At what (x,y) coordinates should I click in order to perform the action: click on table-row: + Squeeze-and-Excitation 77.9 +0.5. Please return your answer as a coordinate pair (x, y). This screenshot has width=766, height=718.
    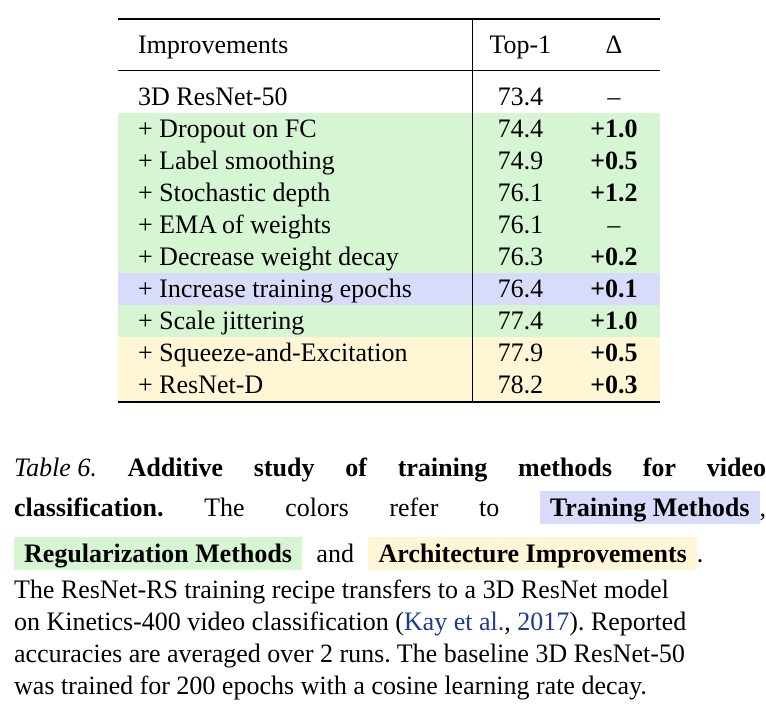
    Looking at the image, I should click on (389, 353).